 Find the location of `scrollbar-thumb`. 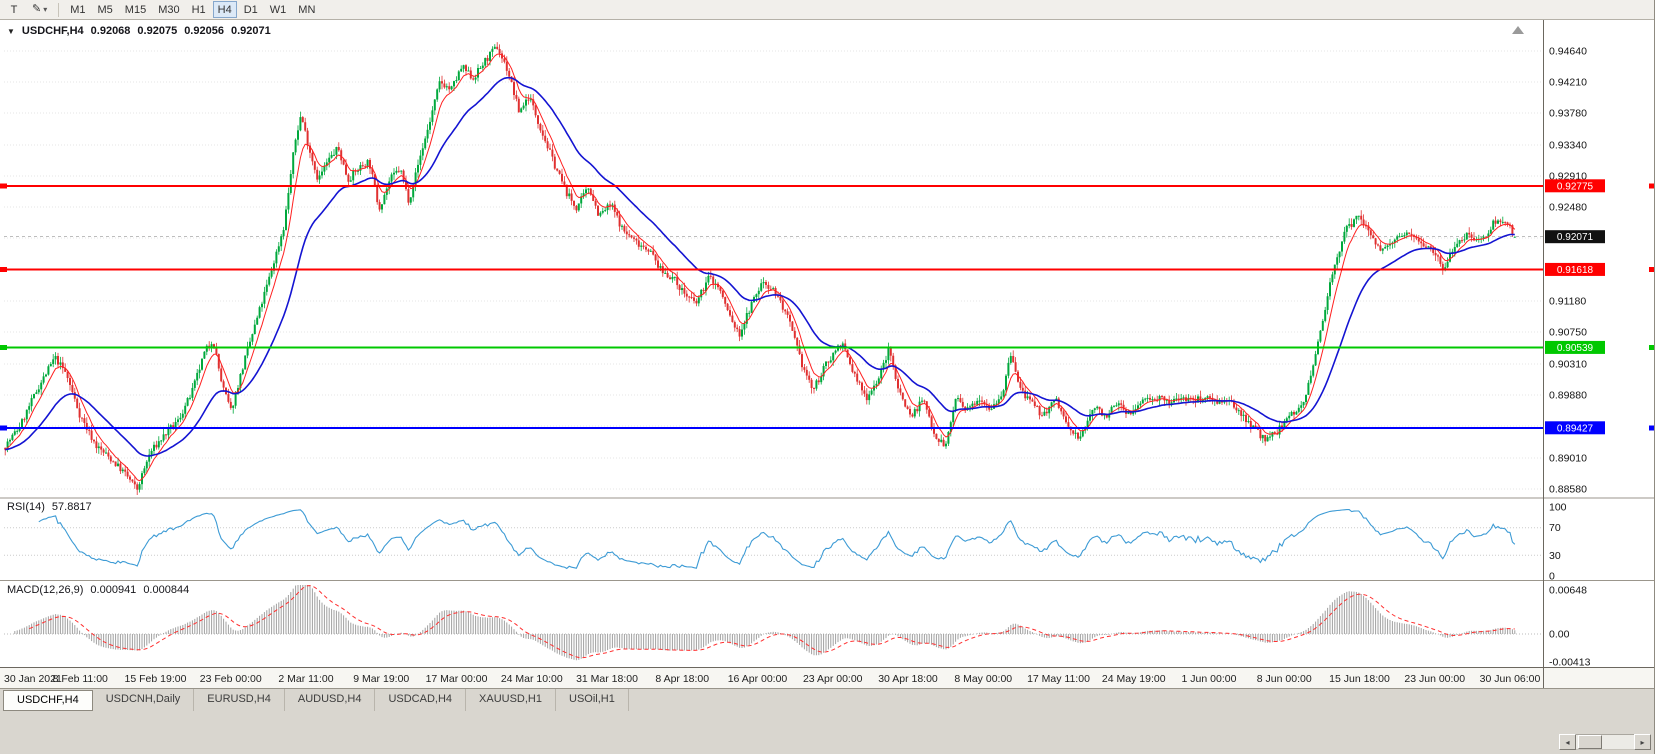

scrollbar-thumb is located at coordinates (1590, 742).